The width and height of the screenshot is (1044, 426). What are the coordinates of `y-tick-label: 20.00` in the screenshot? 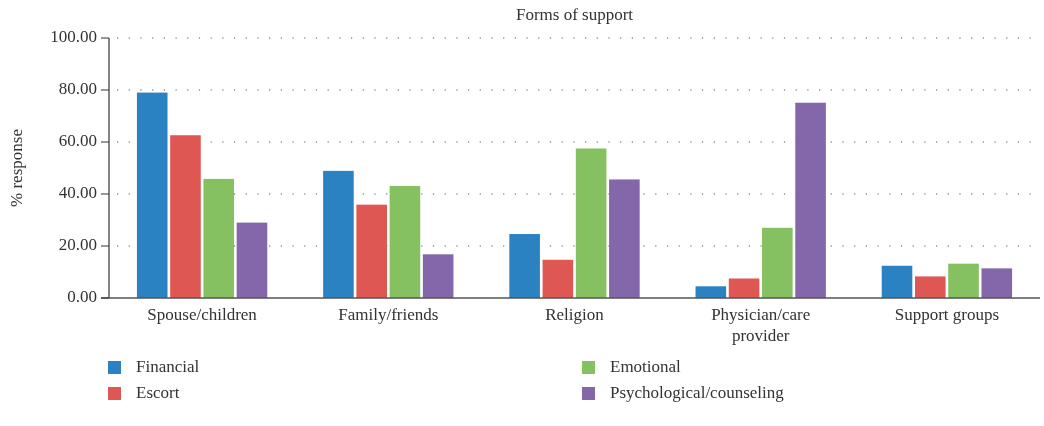 It's located at (77, 244).